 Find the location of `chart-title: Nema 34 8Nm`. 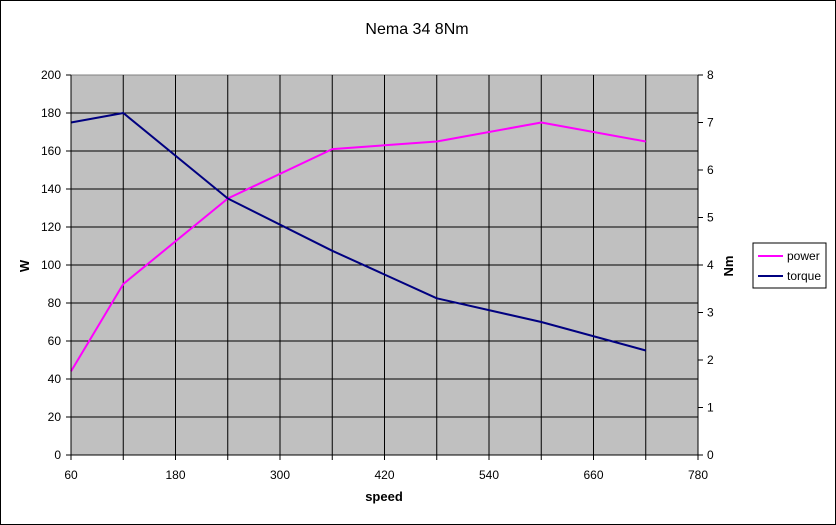

chart-title: Nema 34 8Nm is located at coordinates (416, 29).